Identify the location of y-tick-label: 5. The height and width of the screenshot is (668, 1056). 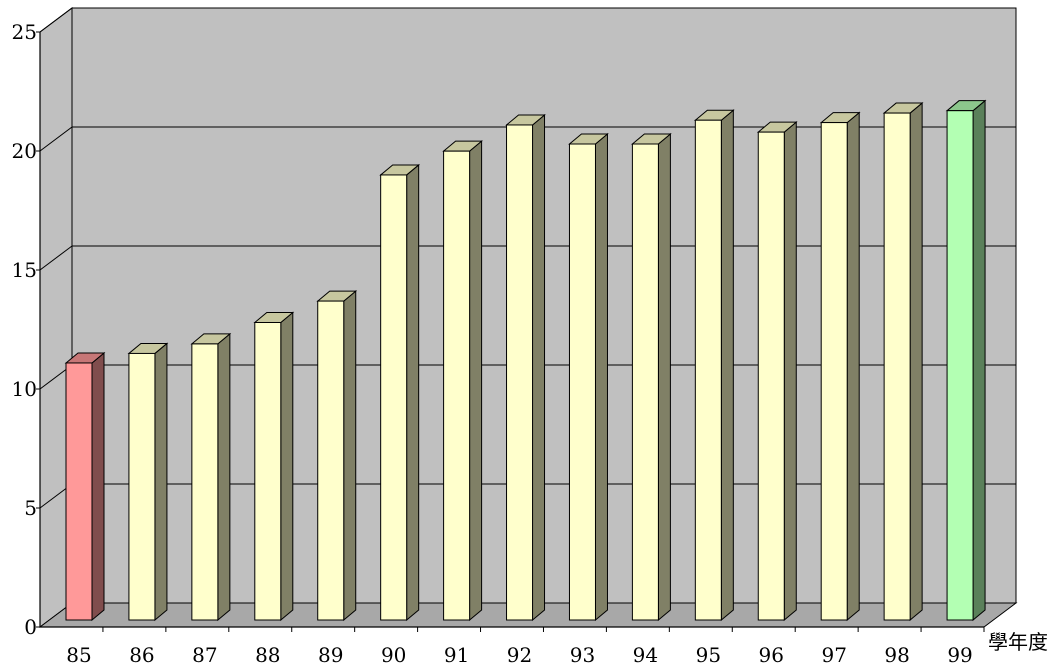
(30, 508).